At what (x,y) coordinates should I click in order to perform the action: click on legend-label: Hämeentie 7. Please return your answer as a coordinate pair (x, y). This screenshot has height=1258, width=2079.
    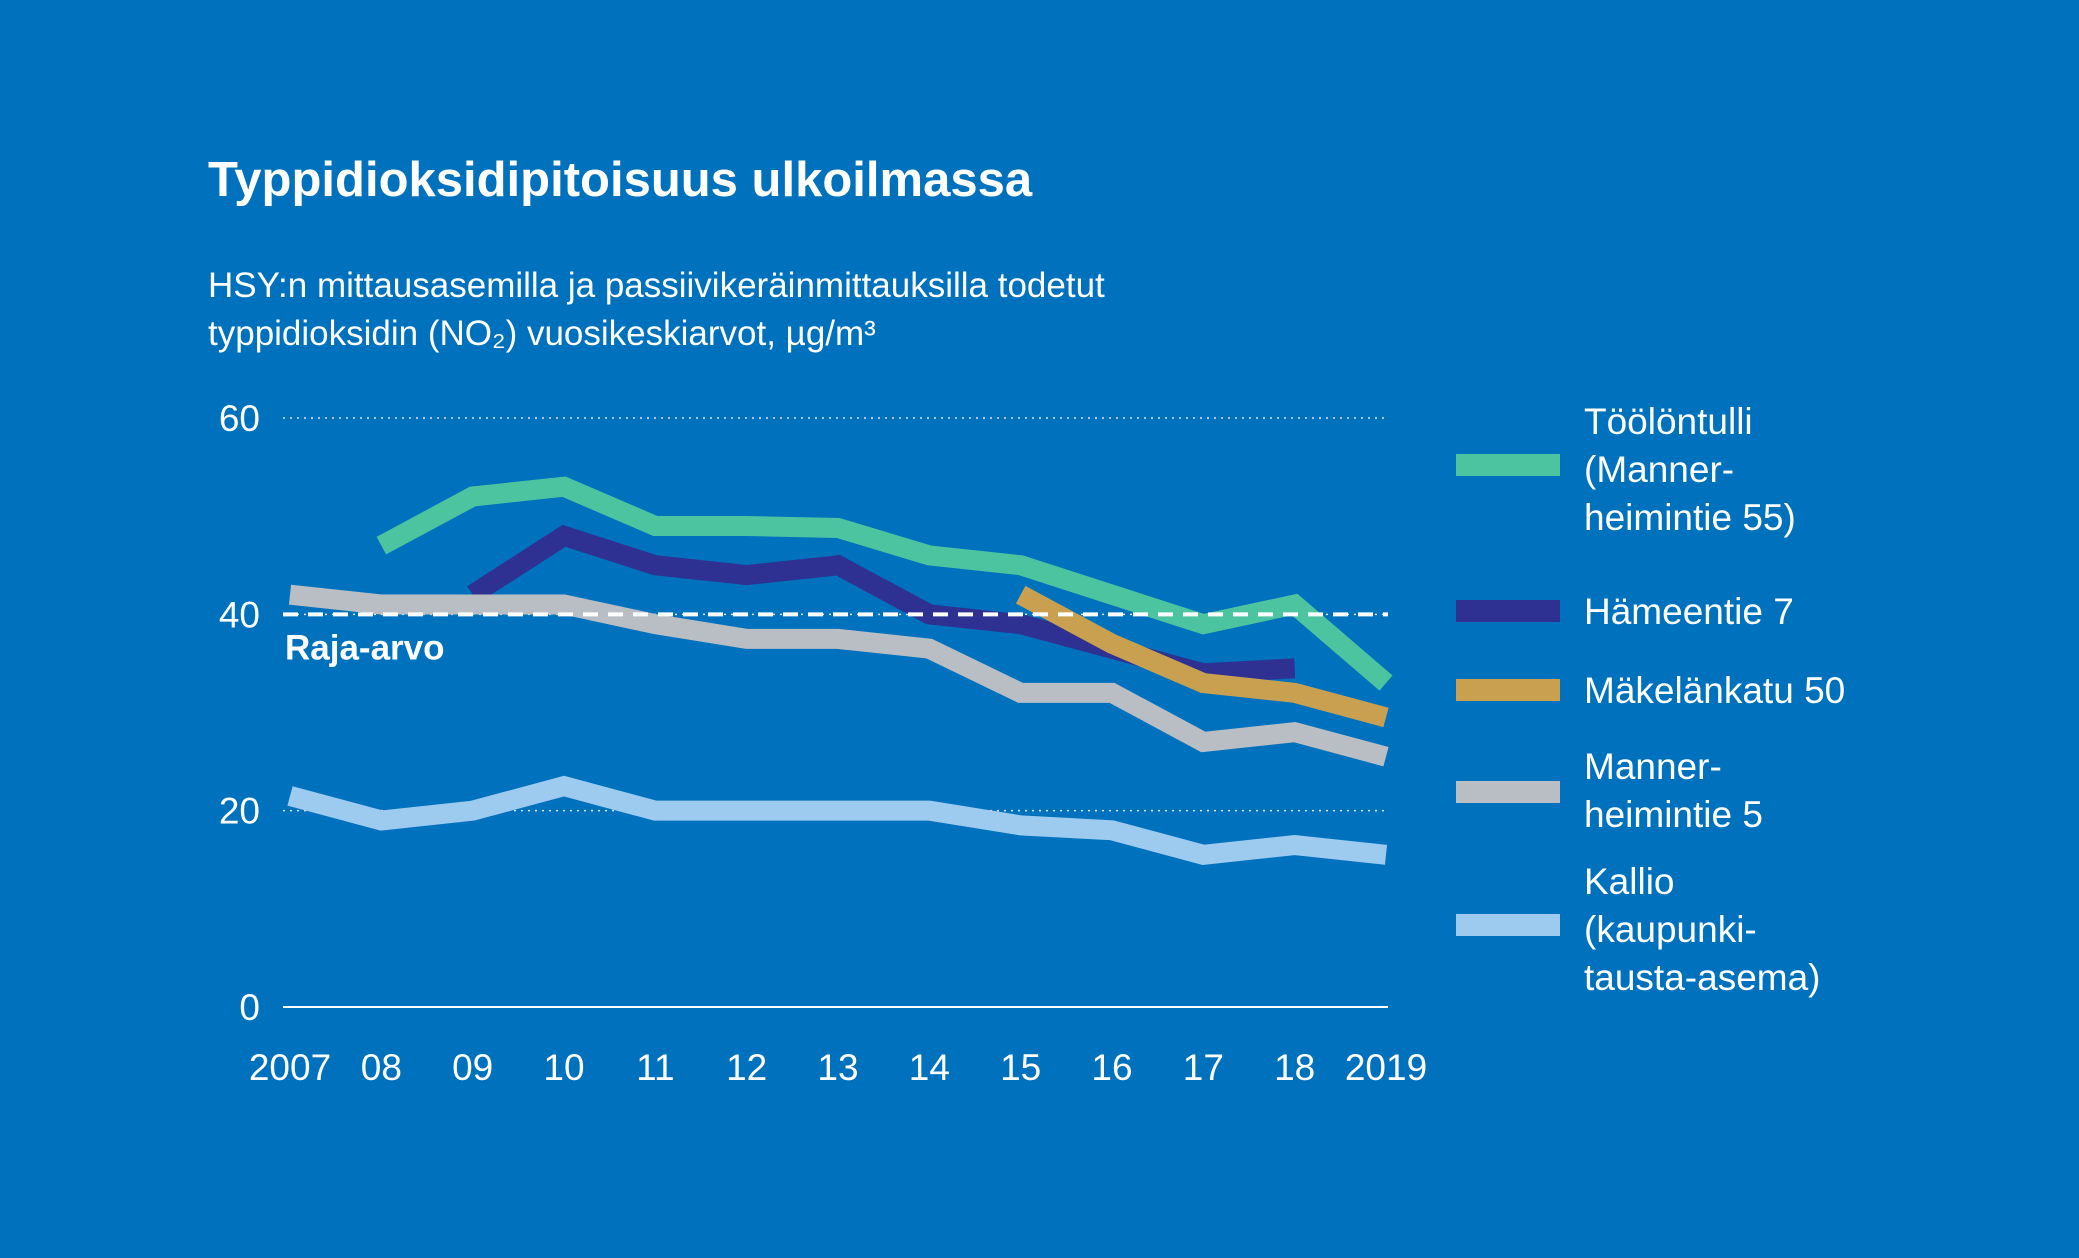
    Looking at the image, I should click on (1689, 611).